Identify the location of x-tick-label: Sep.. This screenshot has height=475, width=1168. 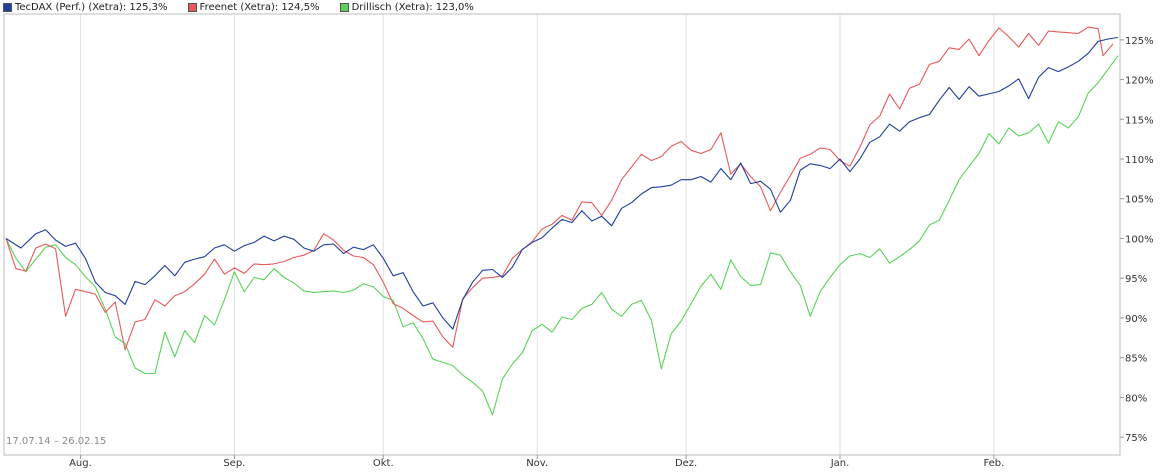
(234, 463).